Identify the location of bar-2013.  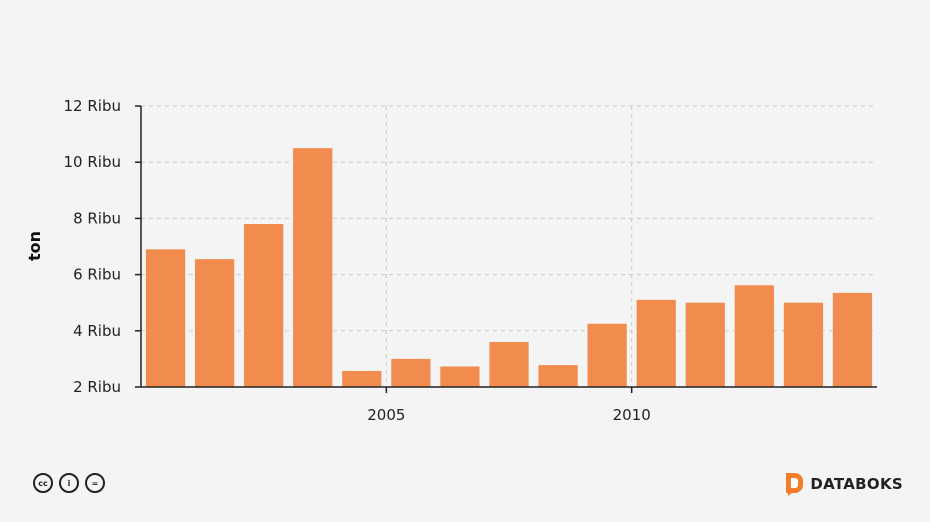
(803, 344).